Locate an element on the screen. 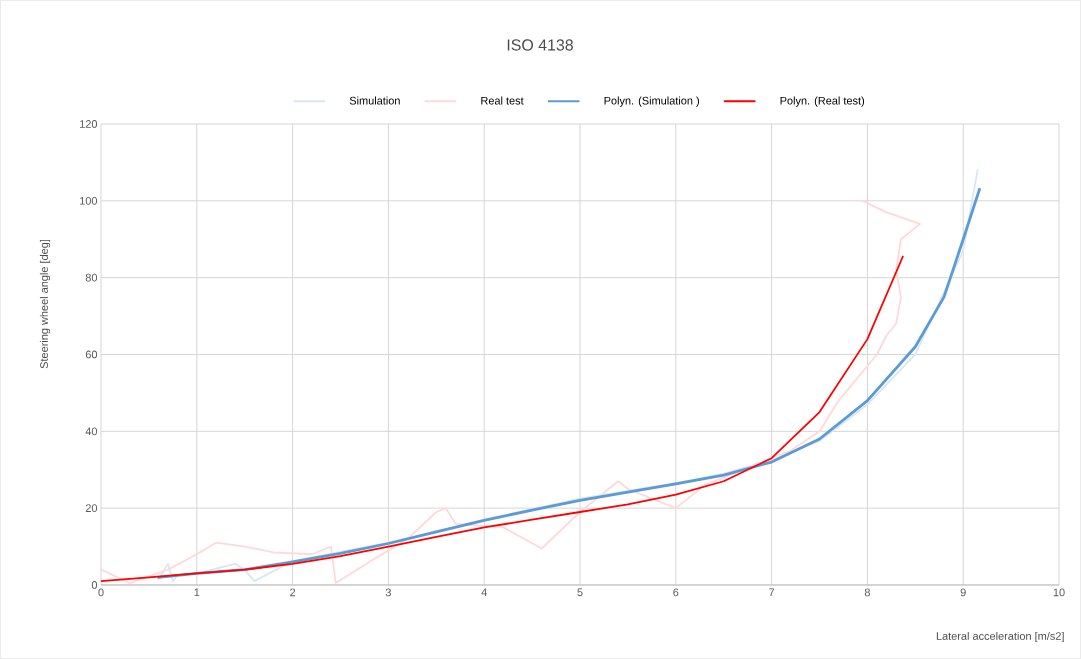  x-axis-title: Lateral acceleration [m/s2] is located at coordinates (1000, 637).